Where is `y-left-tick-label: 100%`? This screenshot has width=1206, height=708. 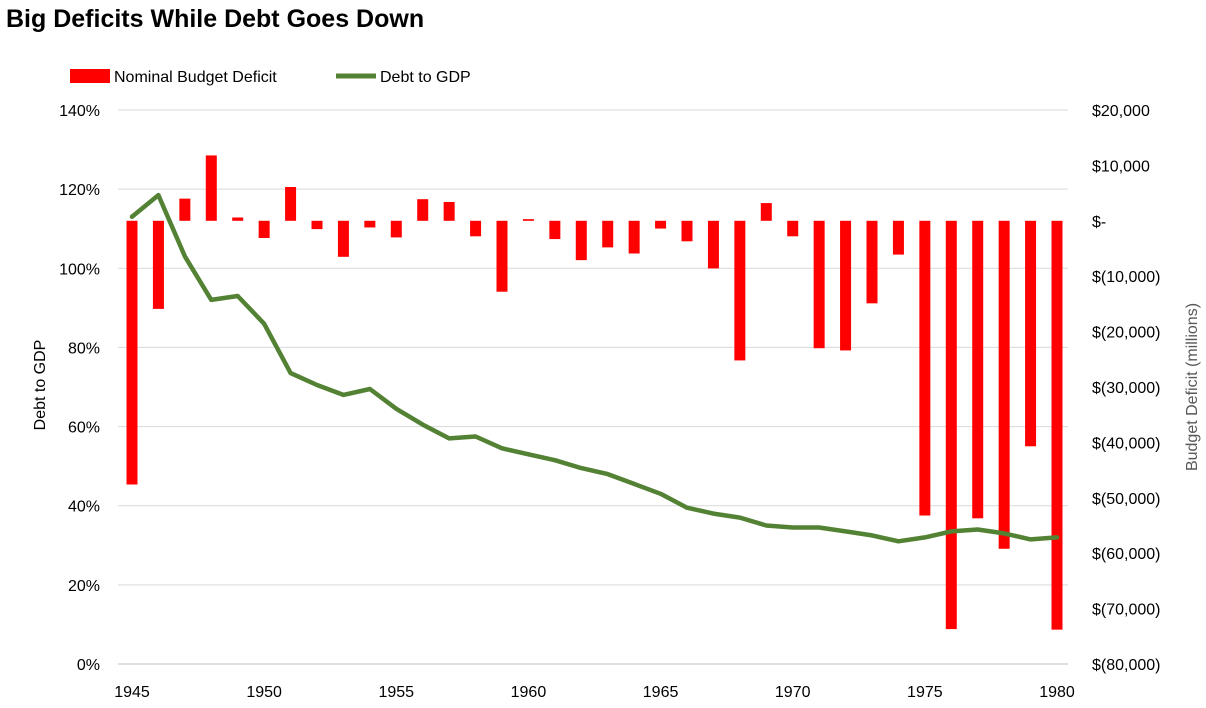 y-left-tick-label: 100% is located at coordinates (79, 269).